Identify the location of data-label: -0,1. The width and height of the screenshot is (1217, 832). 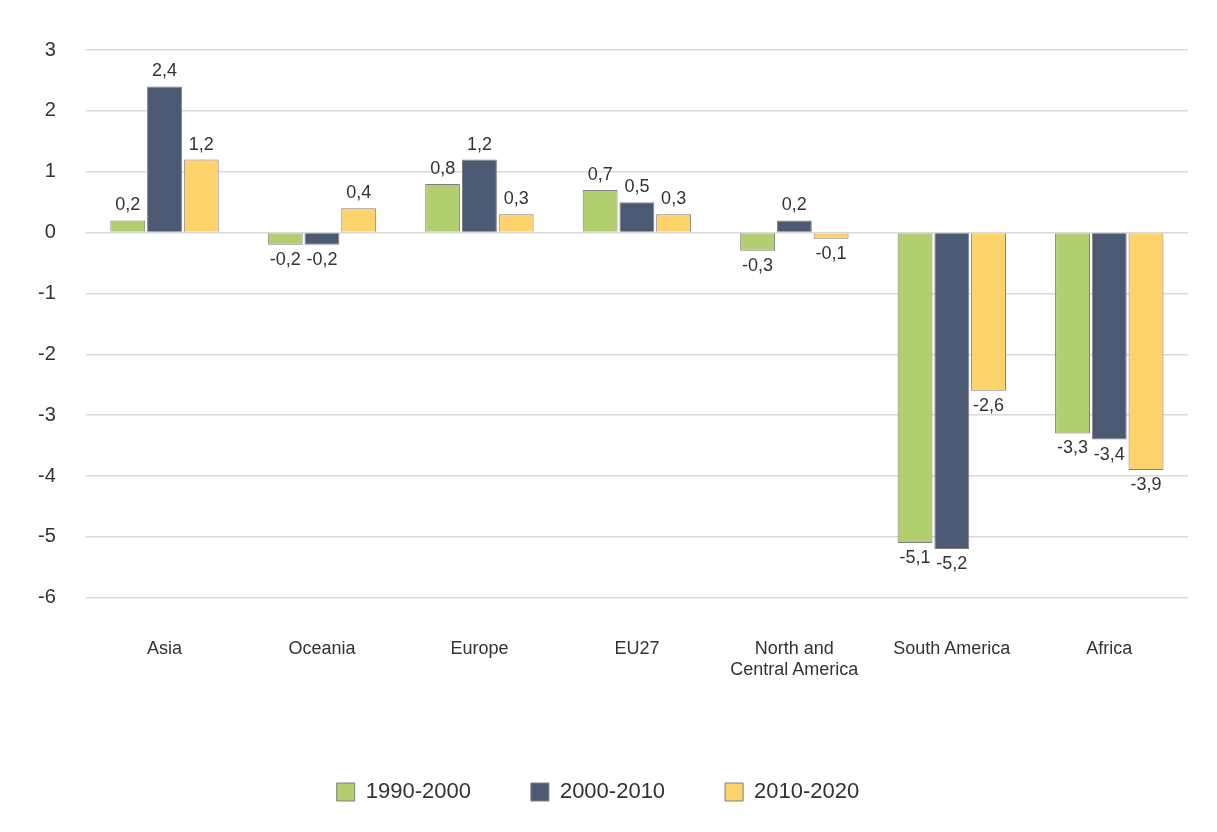
(831, 252).